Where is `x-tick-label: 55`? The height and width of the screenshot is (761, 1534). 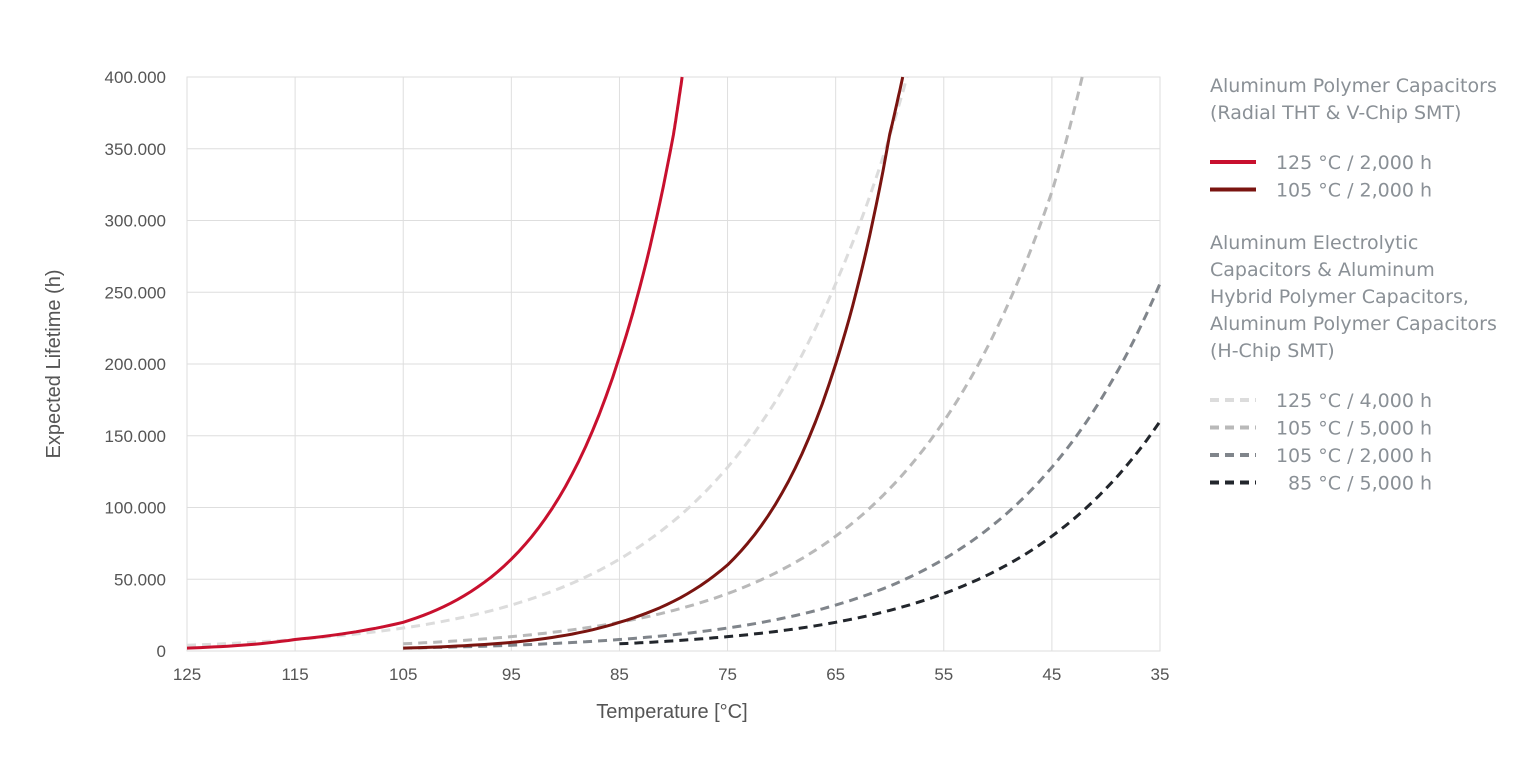
x-tick-label: 55 is located at coordinates (943, 674).